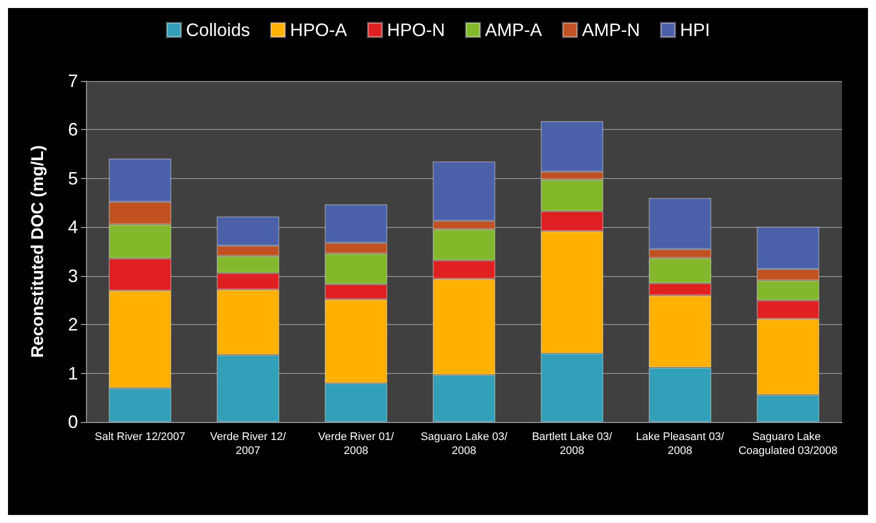  I want to click on legend-label: HPI, so click(695, 30).